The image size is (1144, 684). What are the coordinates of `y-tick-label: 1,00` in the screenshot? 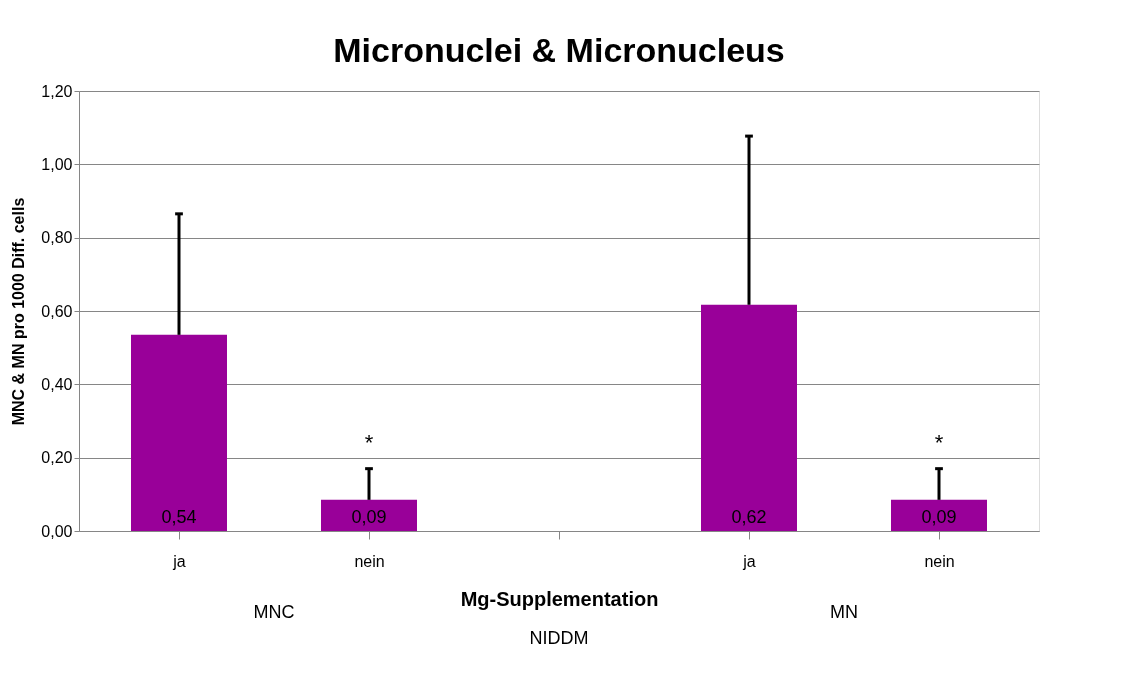 It's located at (57, 164).